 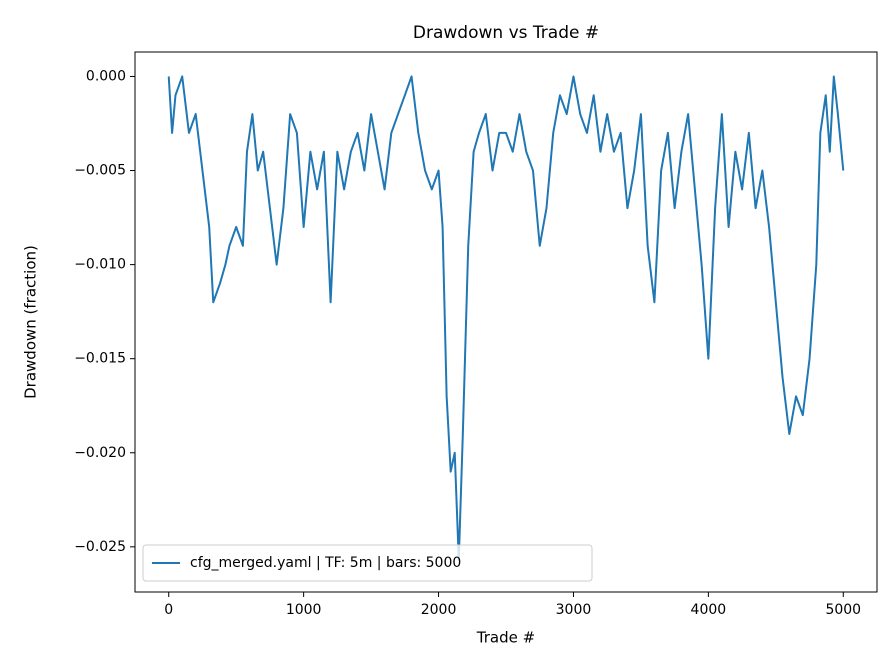 What do you see at coordinates (505, 638) in the screenshot?
I see `x-axis-label: Trade #` at bounding box center [505, 638].